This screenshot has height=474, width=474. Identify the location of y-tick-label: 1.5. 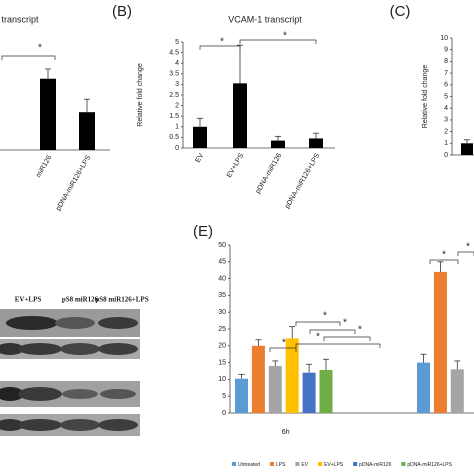
(174, 116).